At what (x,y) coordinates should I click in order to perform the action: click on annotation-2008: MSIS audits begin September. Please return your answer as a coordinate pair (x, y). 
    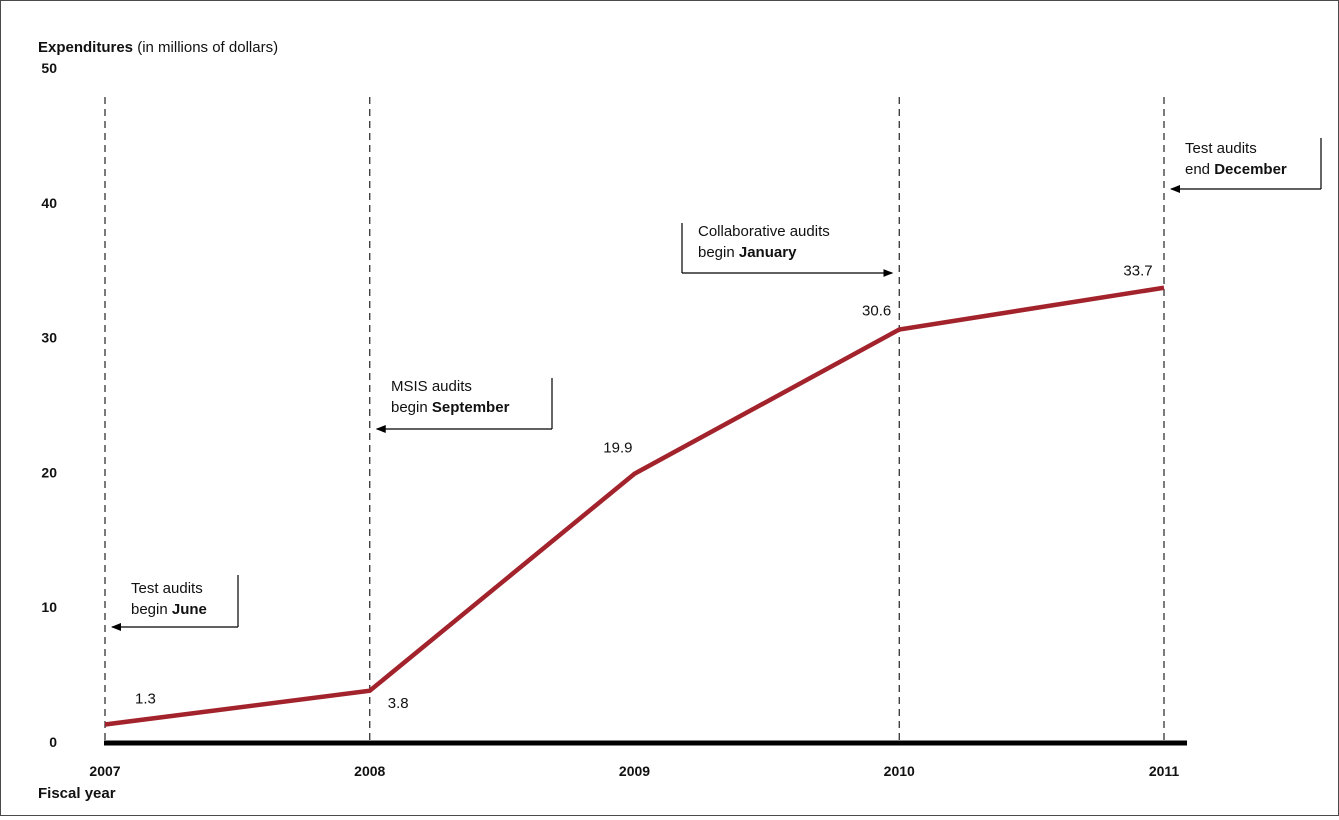
    Looking at the image, I should click on (464, 403).